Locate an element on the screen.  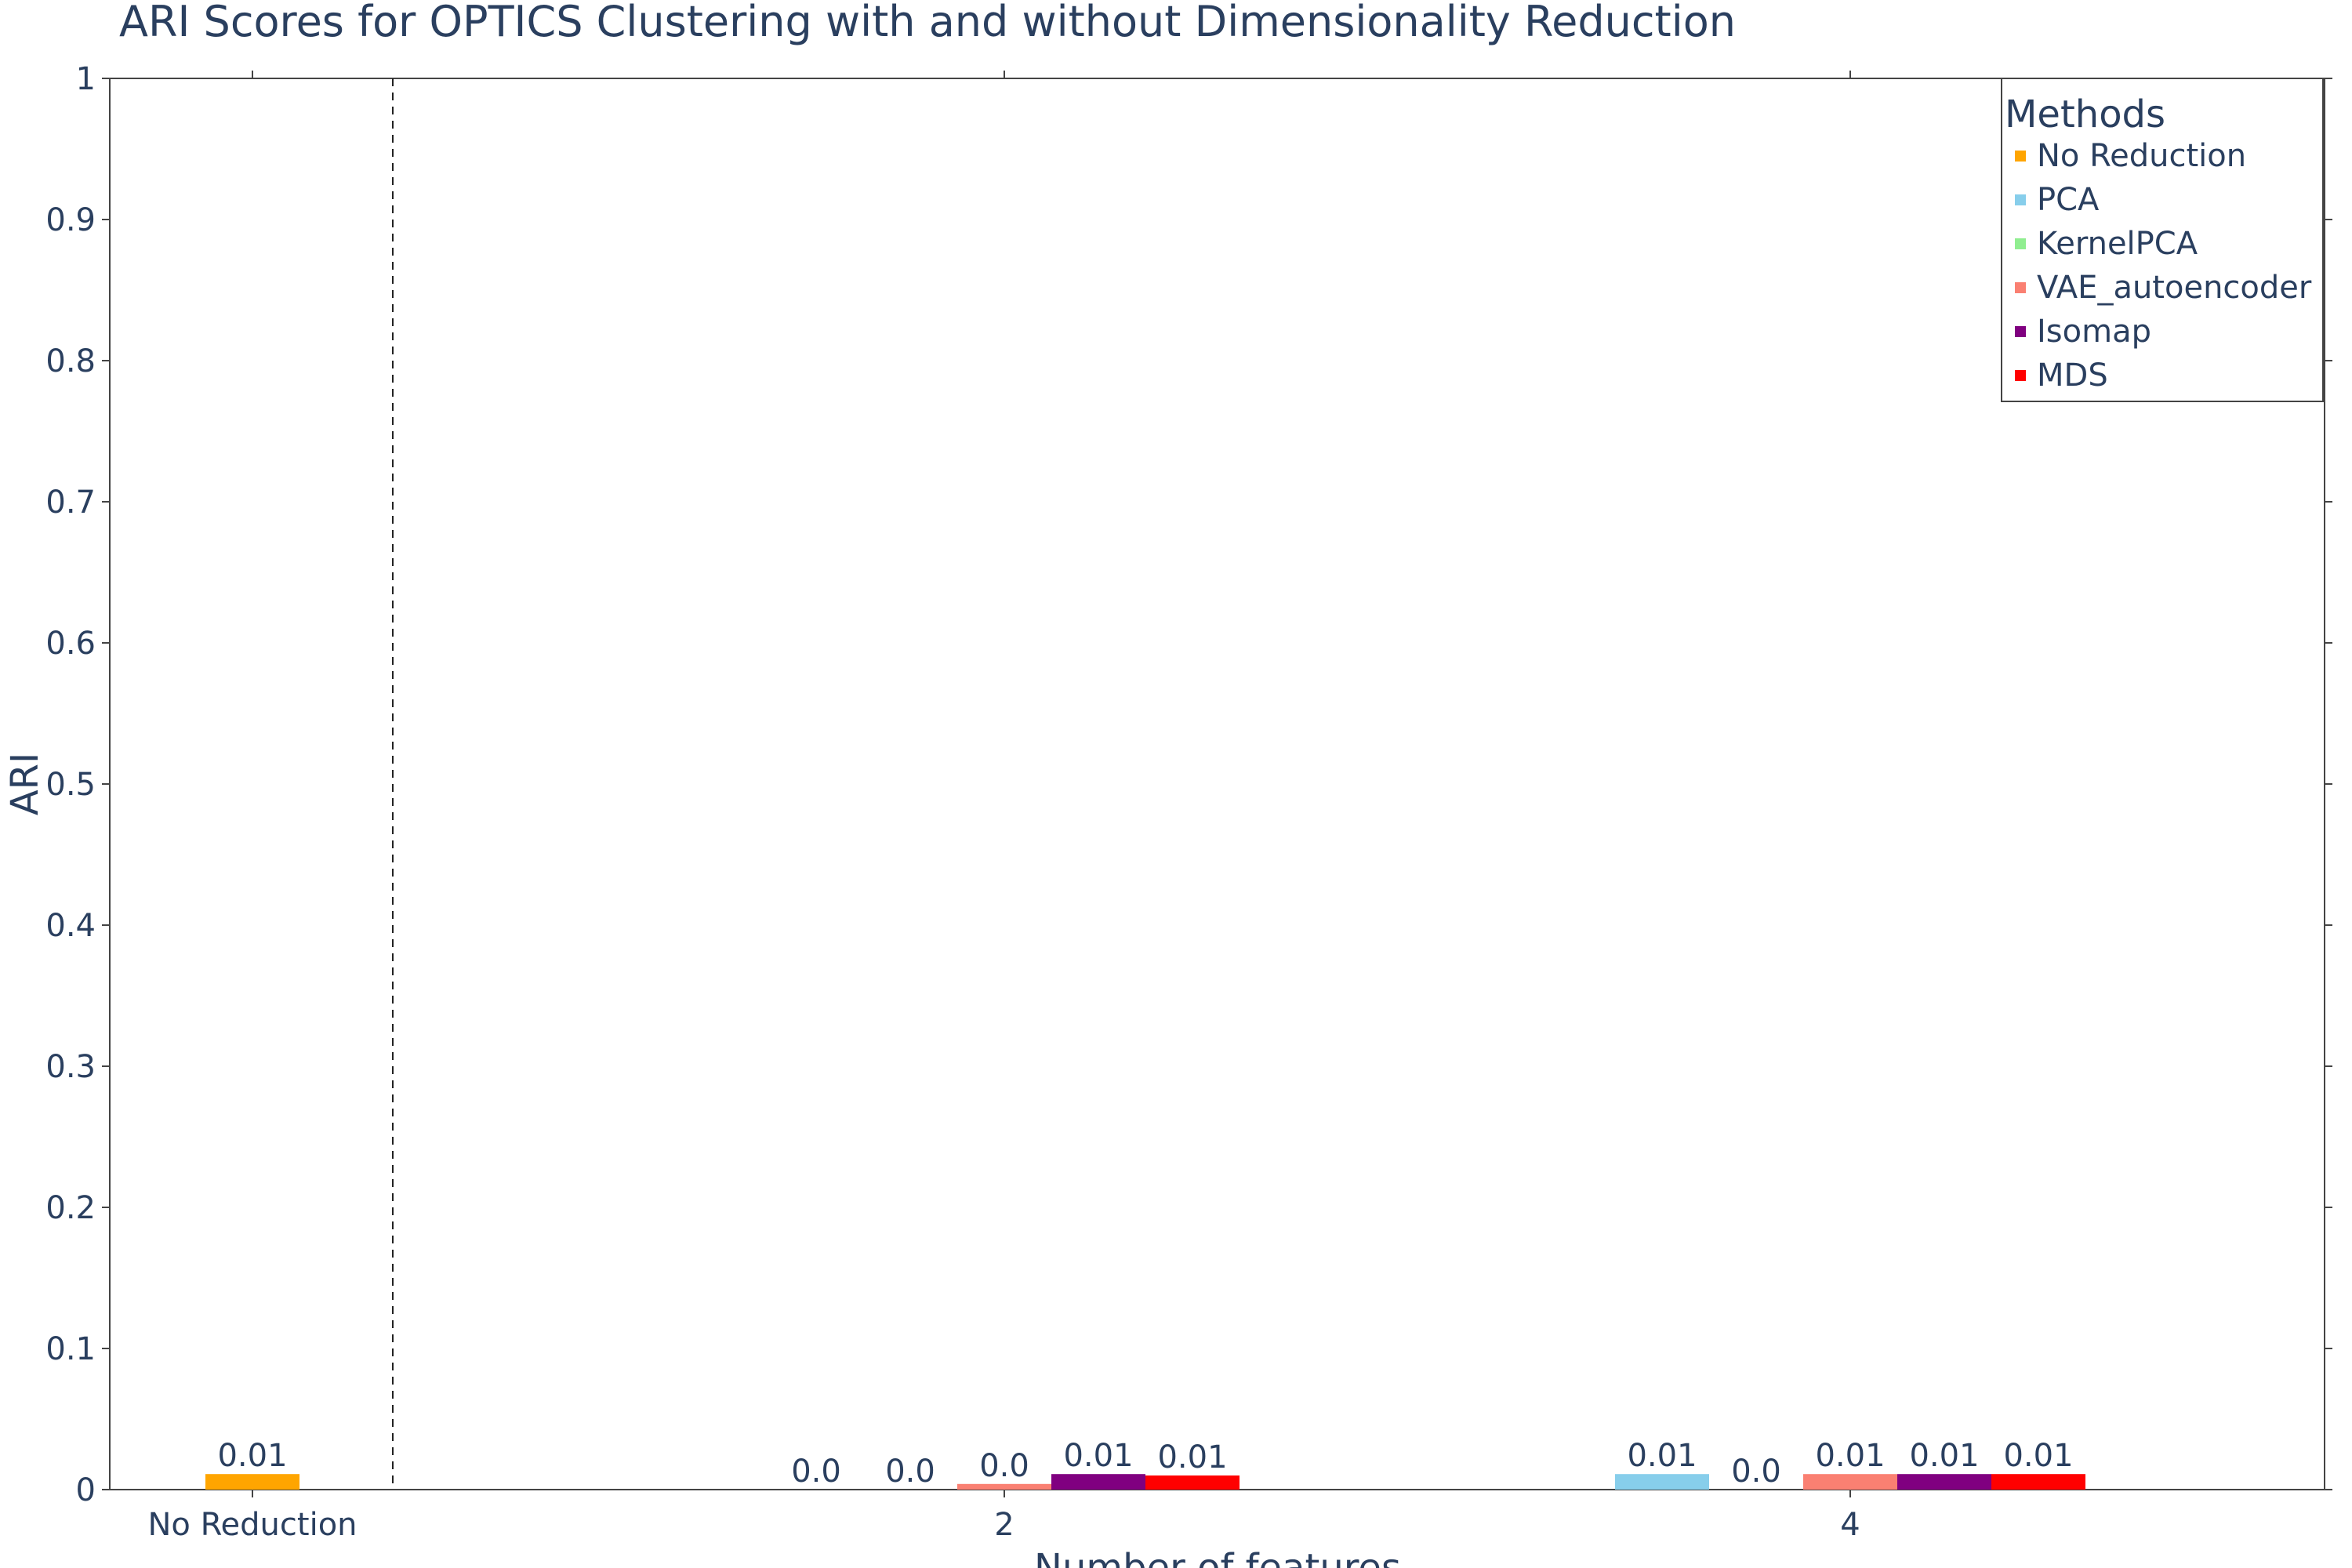
x-tick-label: No Reduction is located at coordinates (252, 1525).